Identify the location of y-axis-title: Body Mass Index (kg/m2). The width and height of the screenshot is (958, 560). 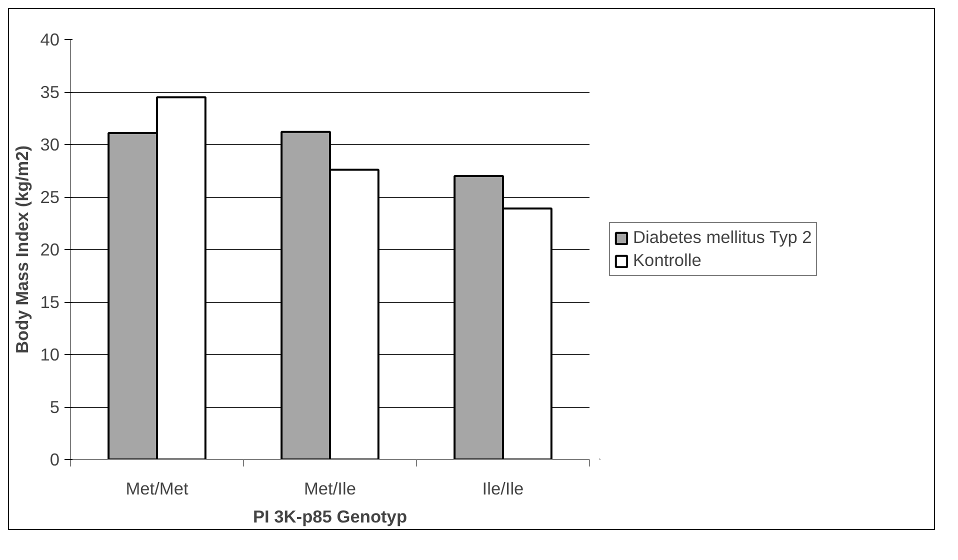
(22, 249).